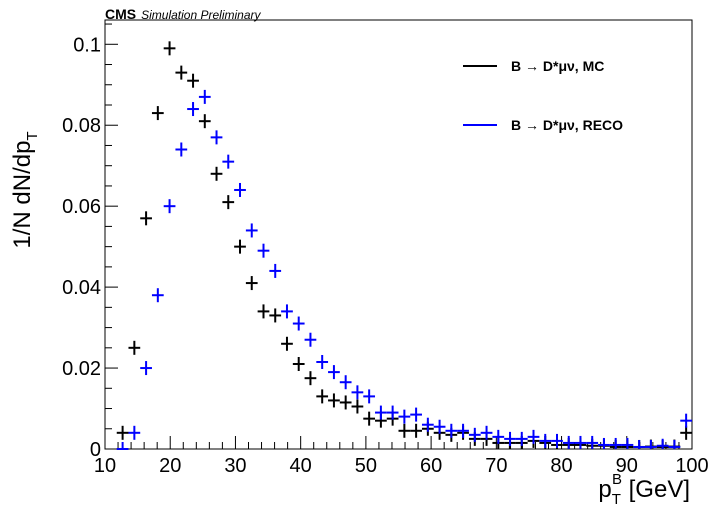 This screenshot has height=521, width=710. What do you see at coordinates (627, 466) in the screenshot?
I see `x-tick-label: 90` at bounding box center [627, 466].